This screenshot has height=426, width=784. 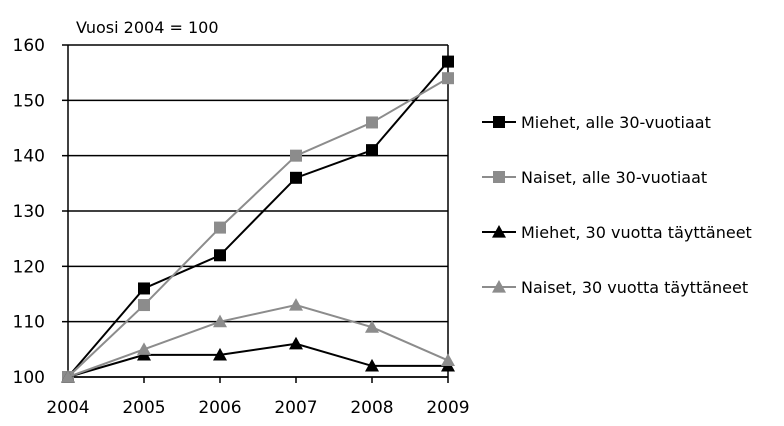 I want to click on legend-item: Naiset, alle 30-vuotiaat, so click(x=594, y=177).